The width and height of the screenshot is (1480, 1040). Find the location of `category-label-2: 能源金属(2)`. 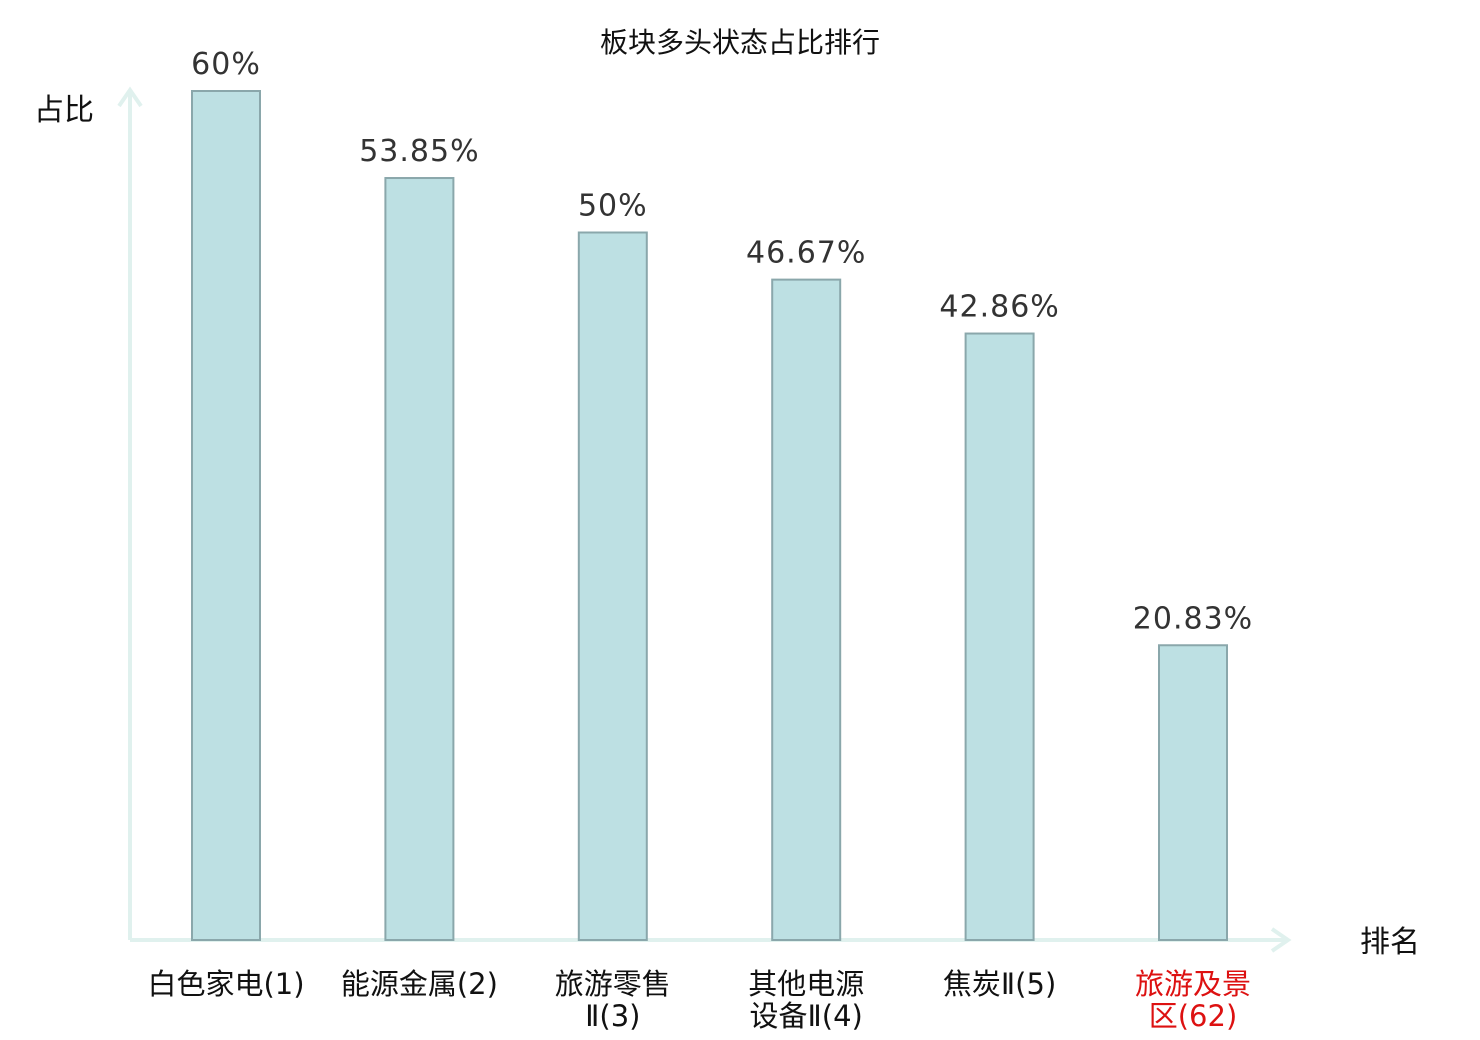

category-label-2: 能源金属(2) is located at coordinates (419, 984).